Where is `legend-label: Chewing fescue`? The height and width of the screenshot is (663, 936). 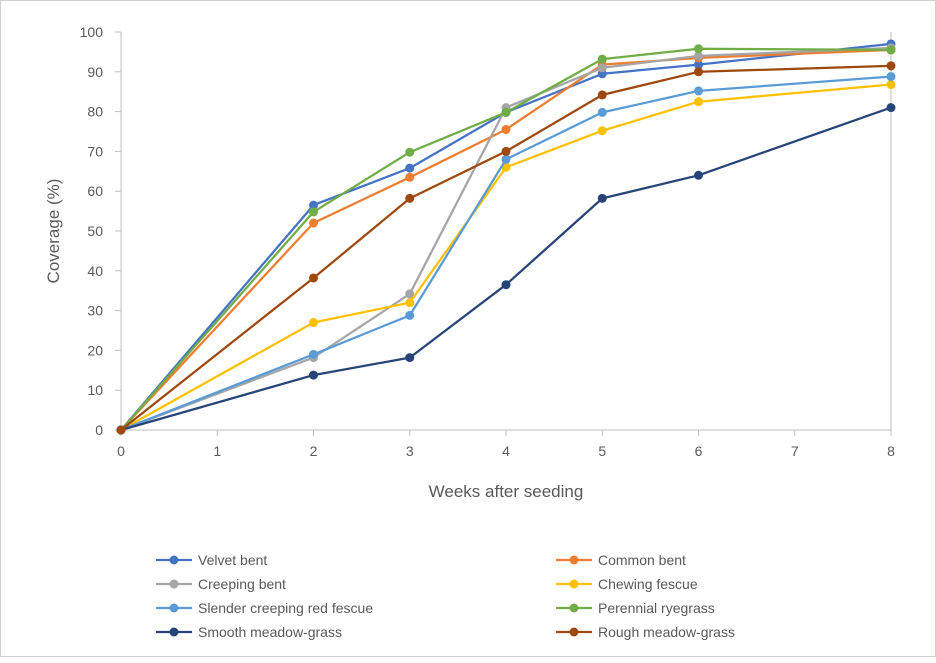
legend-label: Chewing fescue is located at coordinates (648, 584).